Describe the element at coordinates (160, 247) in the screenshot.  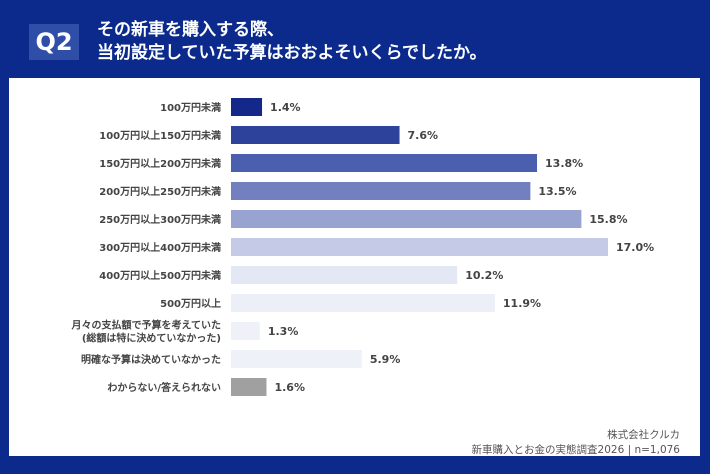
I see `category-label: 300万円以上400万円未満` at that location.